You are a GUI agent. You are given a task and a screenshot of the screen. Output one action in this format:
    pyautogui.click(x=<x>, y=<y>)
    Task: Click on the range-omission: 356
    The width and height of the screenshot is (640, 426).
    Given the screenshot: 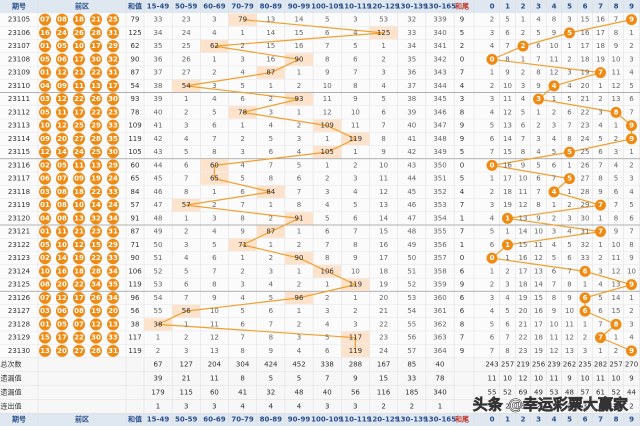 What is the action you would take?
    pyautogui.click(x=440, y=245)
    